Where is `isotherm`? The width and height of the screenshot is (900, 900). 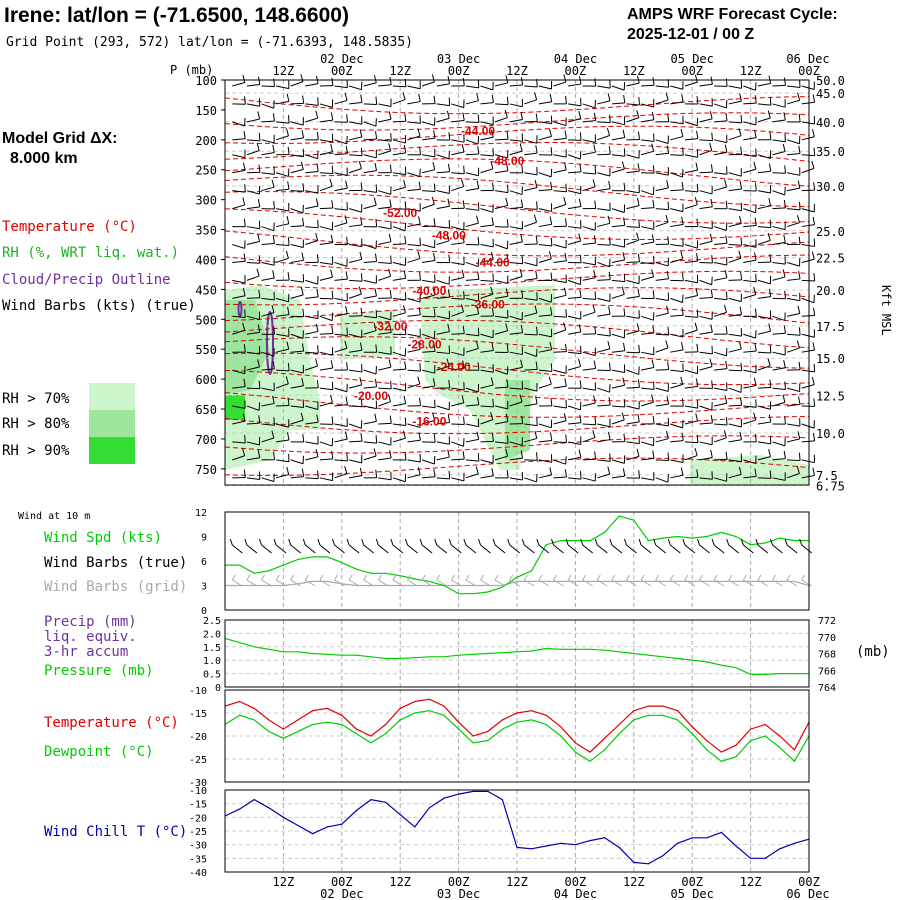 isotherm is located at coordinates (517, 444).